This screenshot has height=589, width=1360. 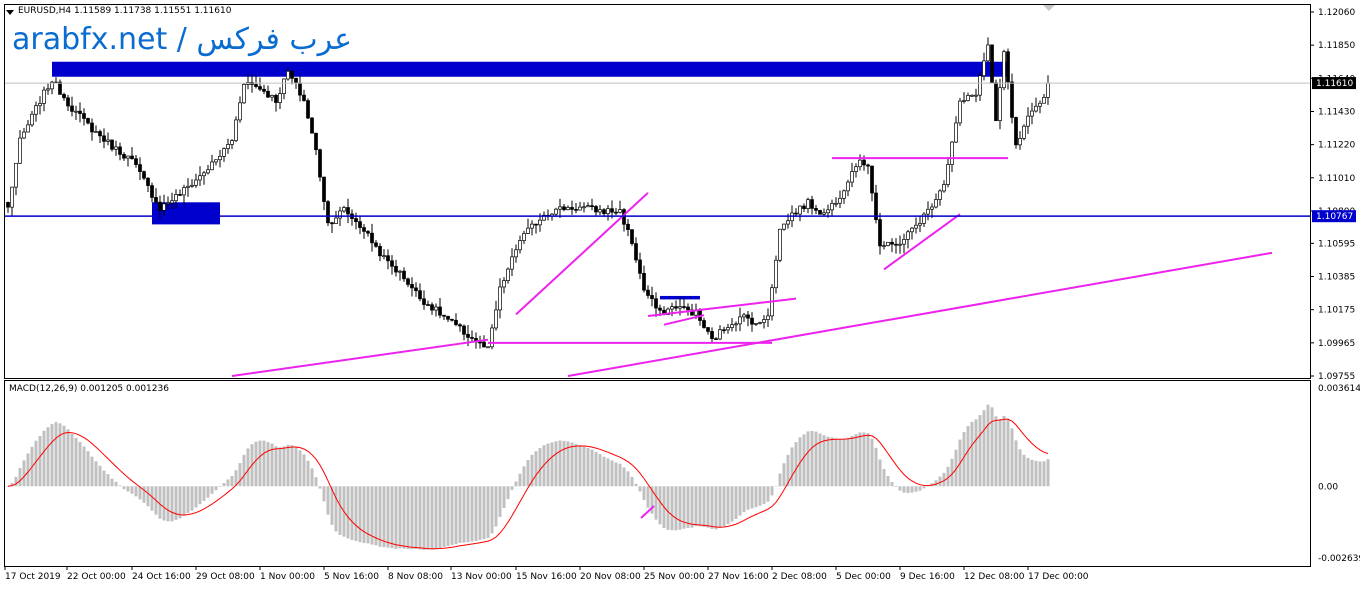 What do you see at coordinates (10, 12) in the screenshot?
I see `symbol-menu-arrow-icon` at bounding box center [10, 12].